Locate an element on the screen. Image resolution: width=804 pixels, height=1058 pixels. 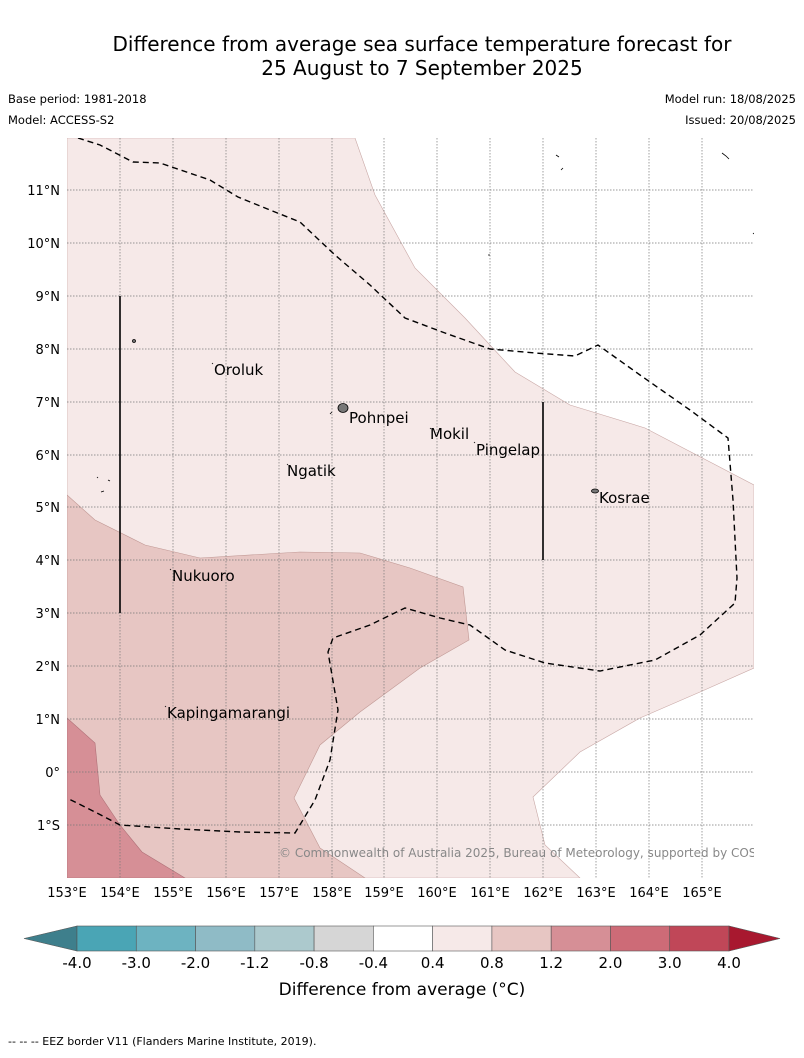
model-name: Model: ACCESS-S2 is located at coordinates (61, 120).